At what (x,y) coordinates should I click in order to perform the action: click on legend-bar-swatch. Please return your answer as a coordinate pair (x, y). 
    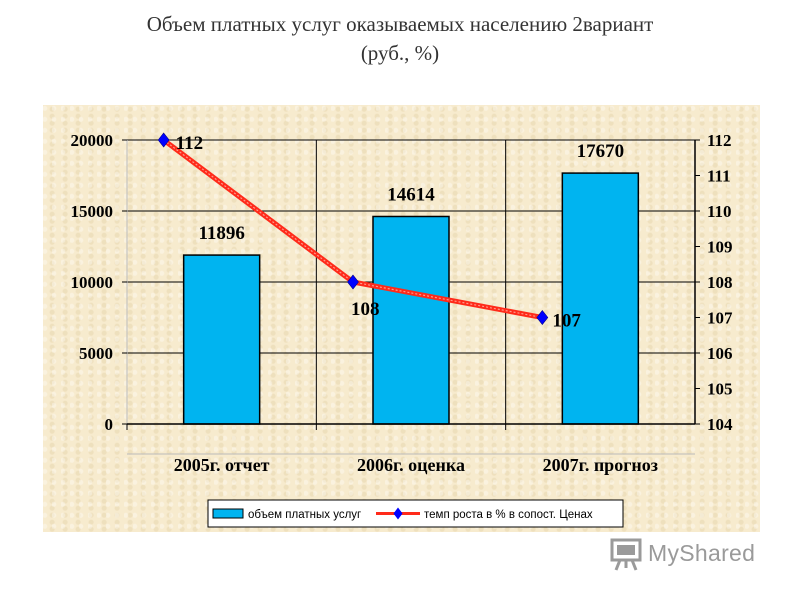
    Looking at the image, I should click on (228, 513).